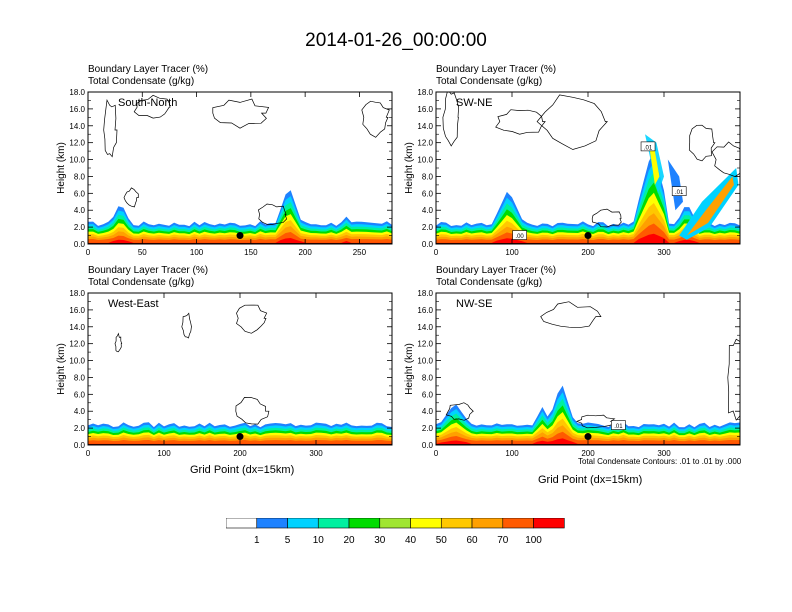 The width and height of the screenshot is (792, 612). I want to click on colorbar: 1 5 10 20 30 40 50 60 70 100, so click(395, 537).